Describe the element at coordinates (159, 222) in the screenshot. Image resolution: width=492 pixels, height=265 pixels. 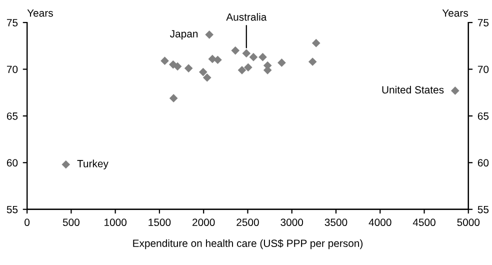
I see `x-tick-label: 1500` at that location.